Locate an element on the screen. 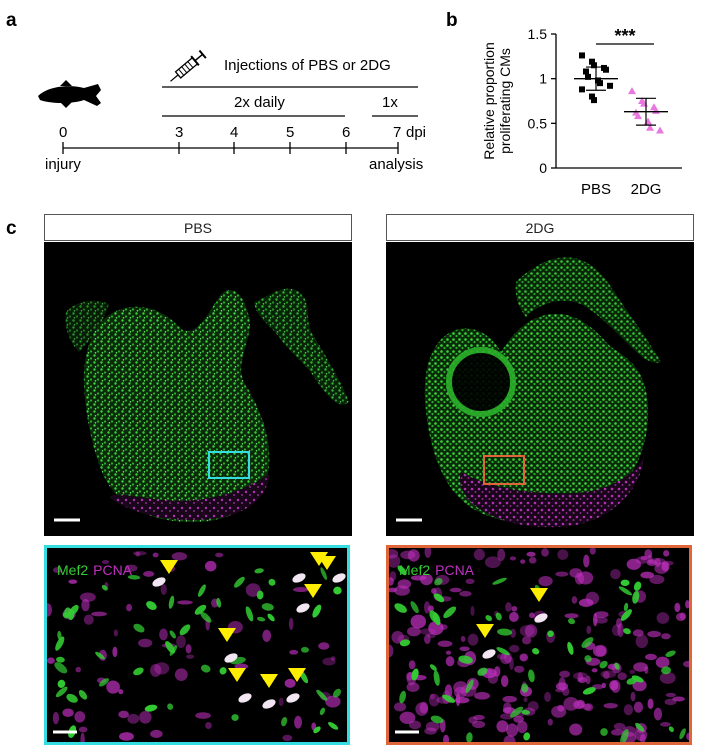  injection-label: Injections of PBS or 2DG is located at coordinates (307, 65).